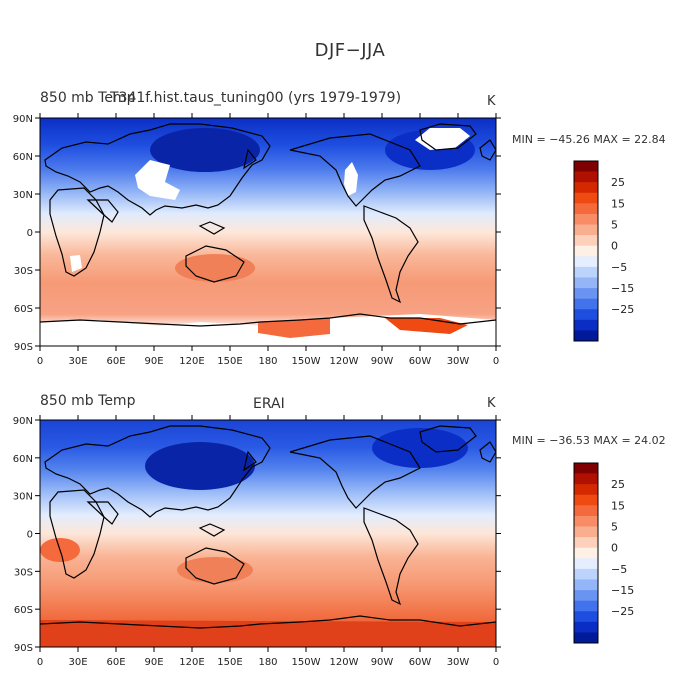  What do you see at coordinates (619, 569) in the screenshot?
I see `panel2-colorbar-label: −5` at bounding box center [619, 569].